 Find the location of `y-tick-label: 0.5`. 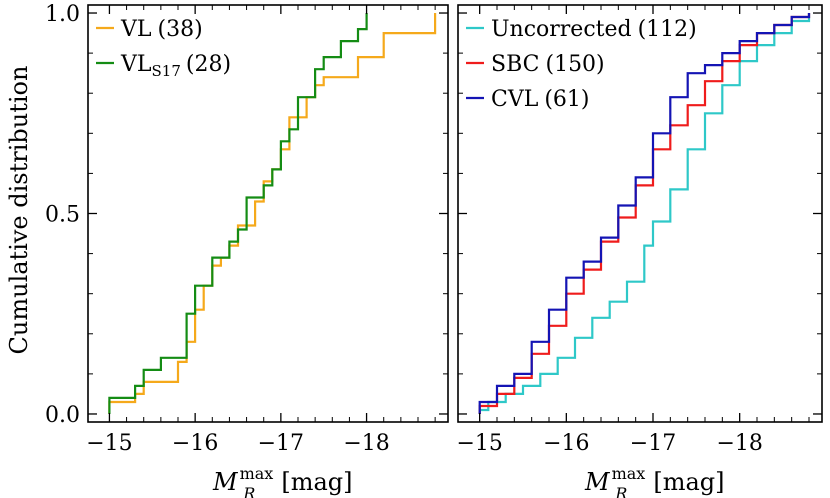

y-tick-label: 0.5 is located at coordinates (62, 215).